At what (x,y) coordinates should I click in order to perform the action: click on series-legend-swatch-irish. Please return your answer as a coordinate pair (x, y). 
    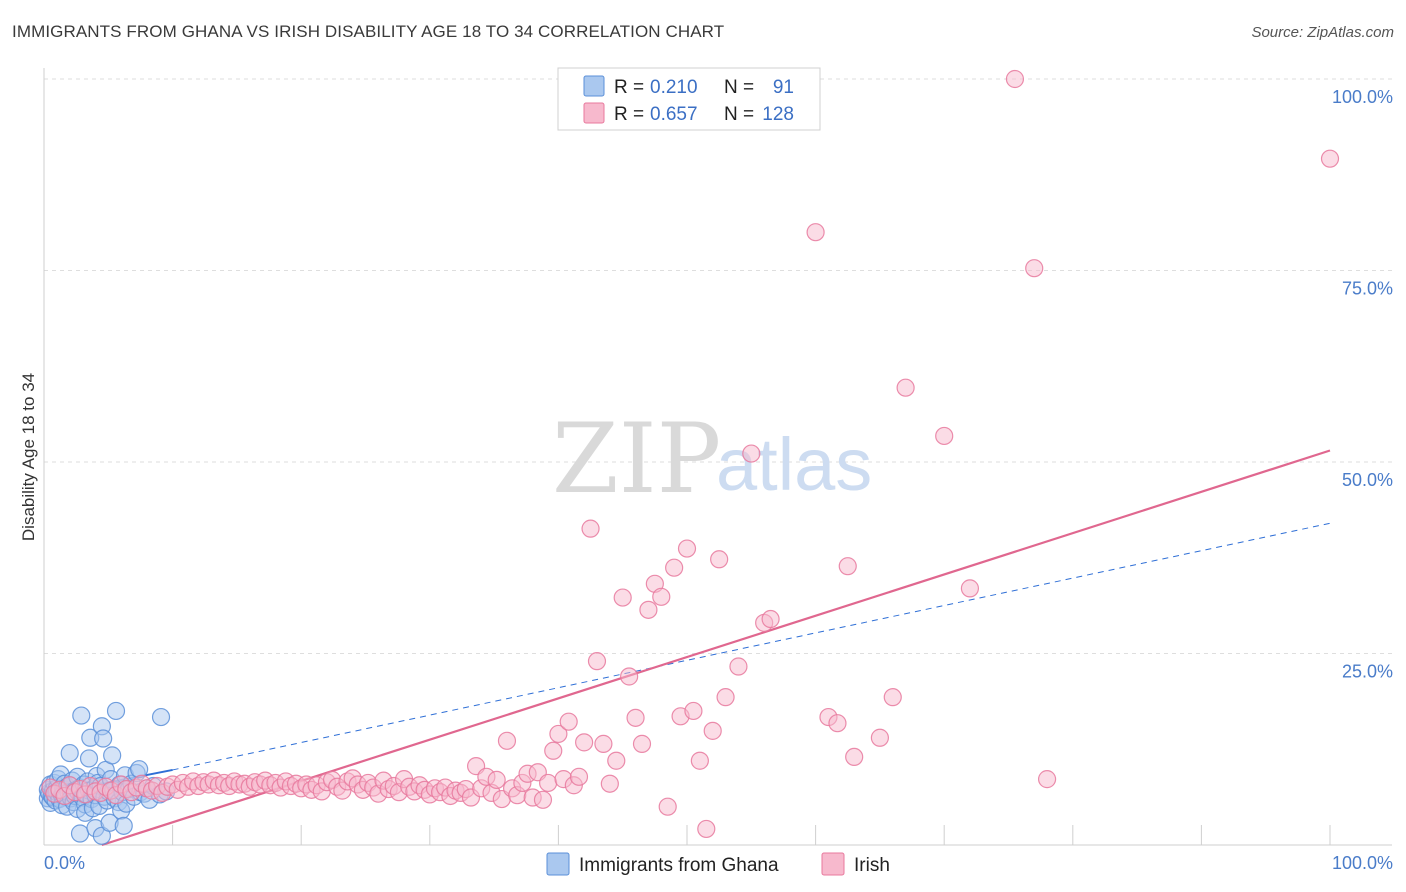
    Looking at the image, I should click on (833, 864).